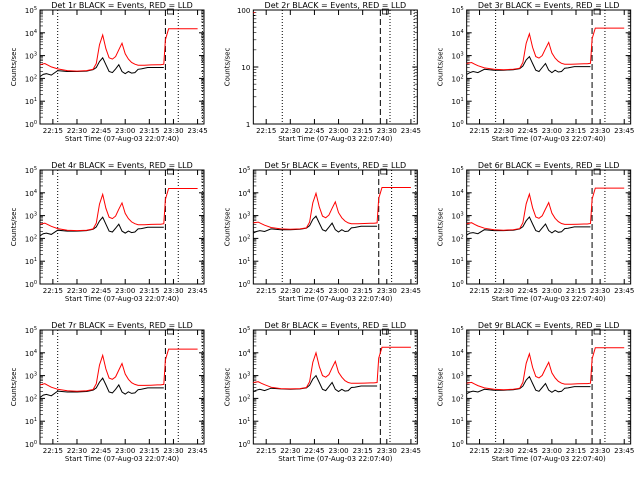  What do you see at coordinates (122, 5) in the screenshot?
I see `chart-title: Det 1r BLACK = Events, RED = LLD` at bounding box center [122, 5].